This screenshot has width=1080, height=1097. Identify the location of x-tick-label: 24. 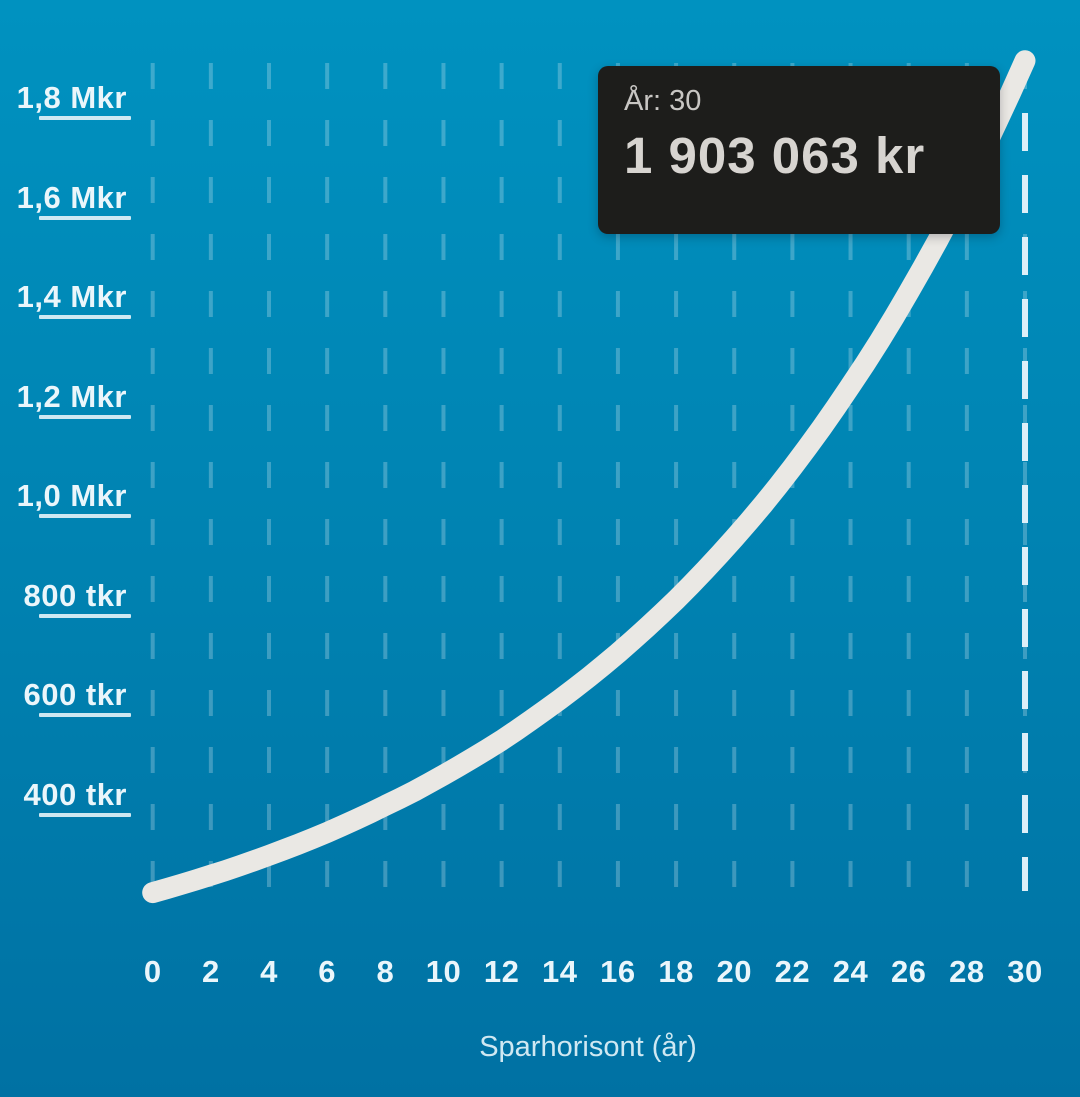
(850, 971).